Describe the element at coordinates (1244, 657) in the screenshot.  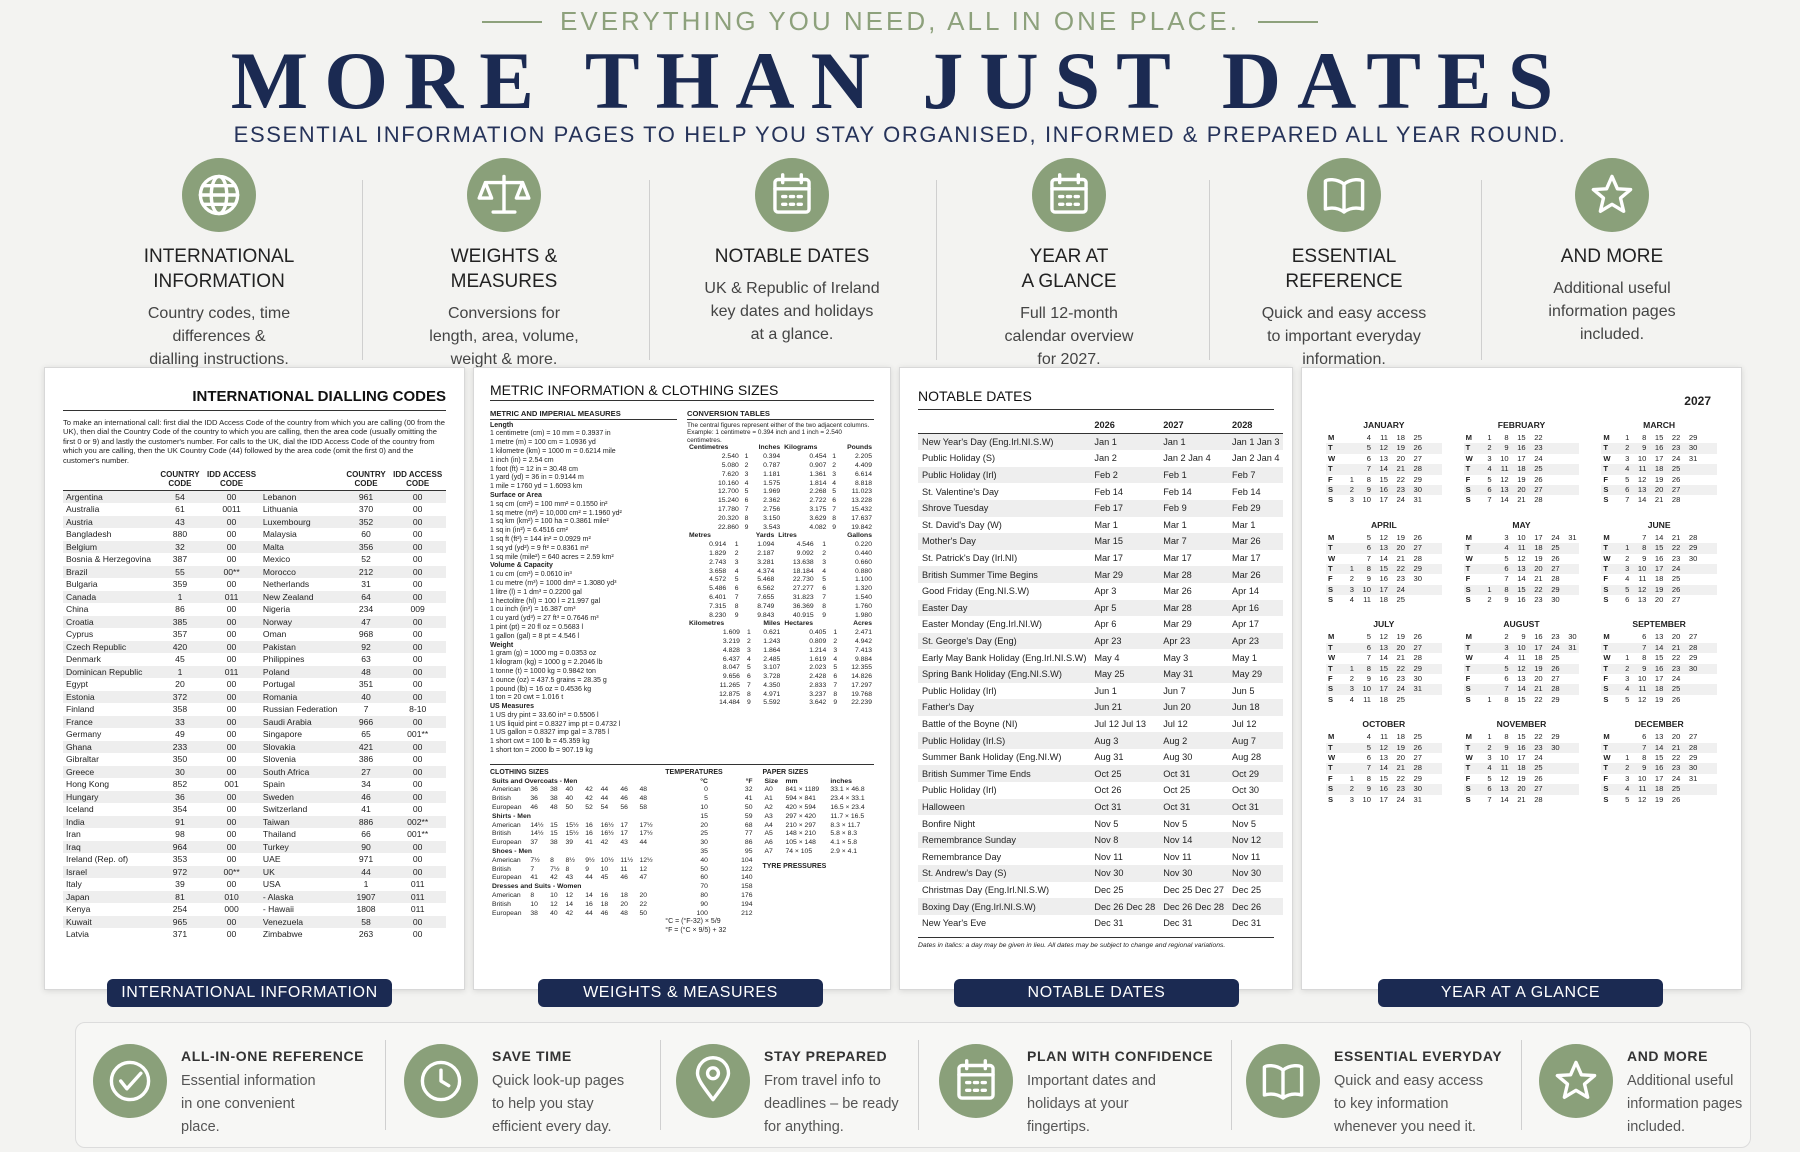
I see `table-cell: May 1` at that location.